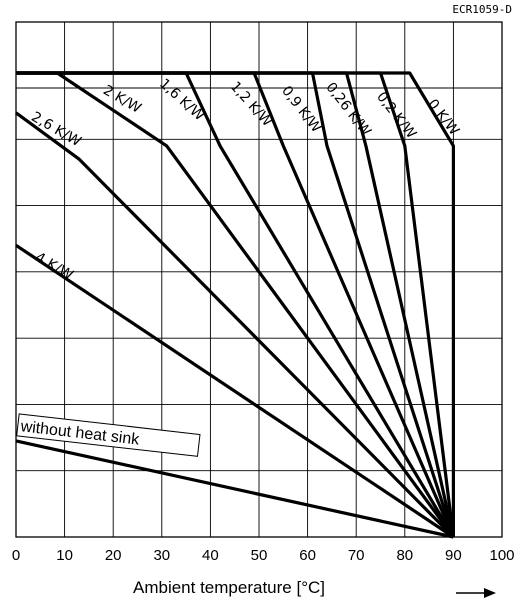 The height and width of the screenshot is (603, 520). I want to click on x-tick-label: 50, so click(259, 555).